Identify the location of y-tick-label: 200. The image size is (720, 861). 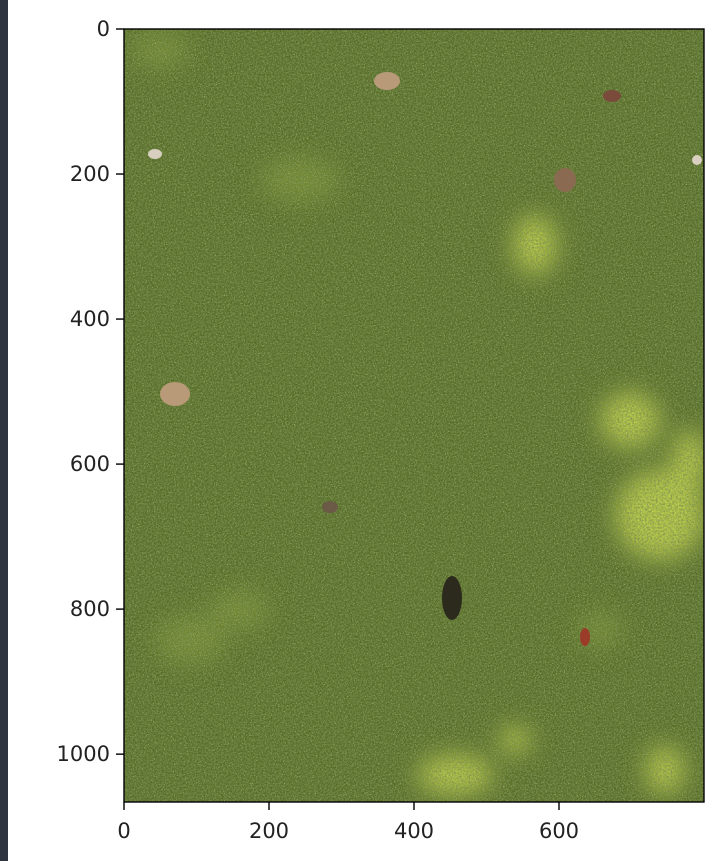
(90, 174).